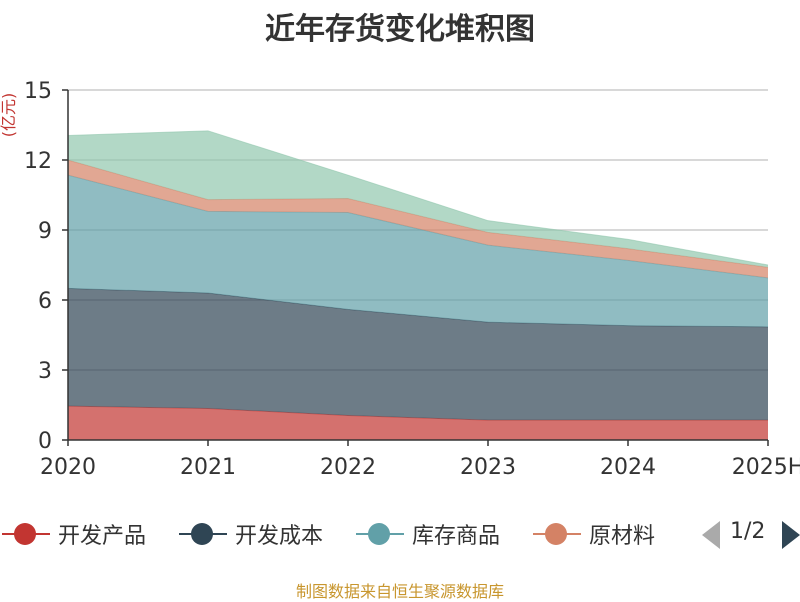 This screenshot has height=602, width=800. Describe the element at coordinates (622, 536) in the screenshot. I see `legend-label: 原材料` at that location.